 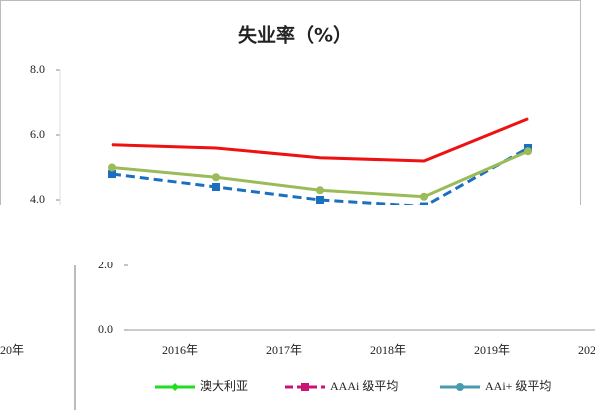 I want to click on legend-label: AAi+ 级平均, so click(x=518, y=386).